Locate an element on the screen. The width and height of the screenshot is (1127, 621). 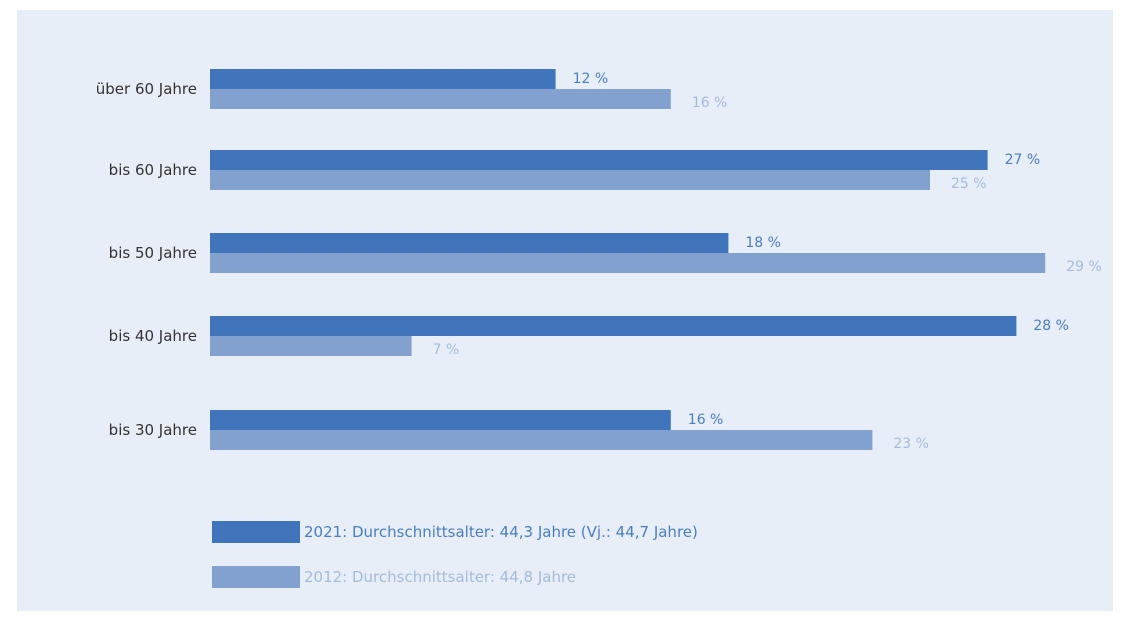
value-label: 25 % is located at coordinates (969, 184).